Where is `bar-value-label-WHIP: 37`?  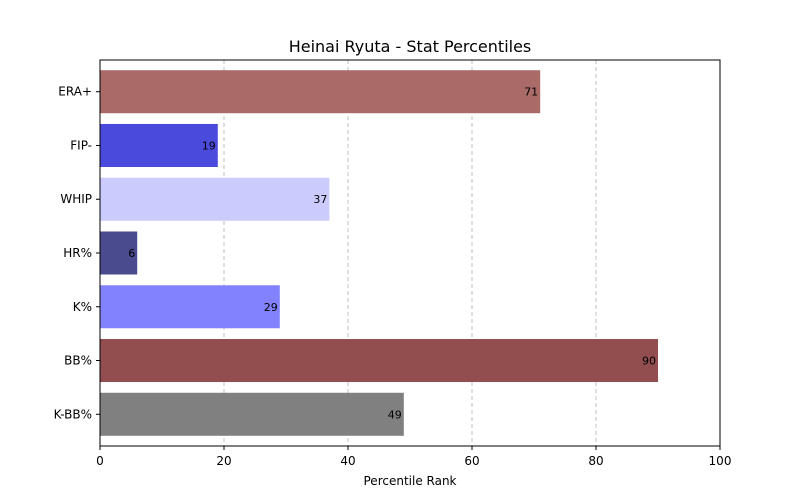 bar-value-label-WHIP: 37 is located at coordinates (320, 199).